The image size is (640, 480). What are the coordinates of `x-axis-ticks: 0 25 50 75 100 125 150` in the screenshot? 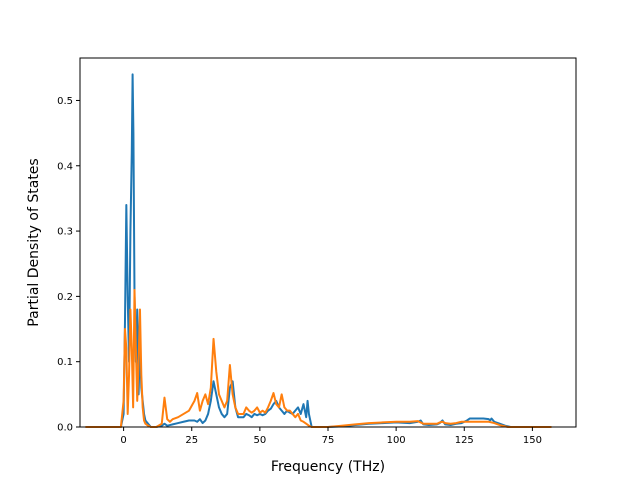 It's located at (331, 436).